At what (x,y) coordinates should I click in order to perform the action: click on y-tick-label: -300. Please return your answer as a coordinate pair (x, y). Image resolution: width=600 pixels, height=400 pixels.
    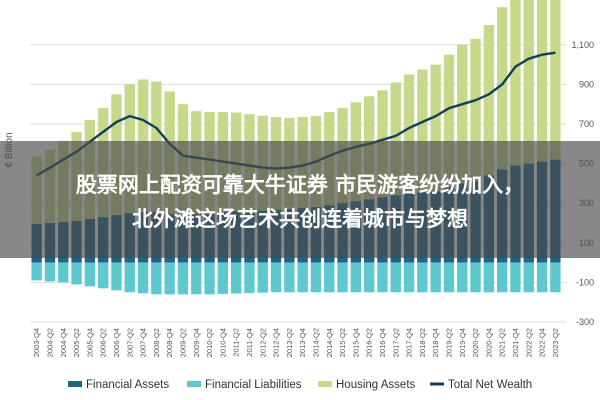
    Looking at the image, I should click on (585, 322).